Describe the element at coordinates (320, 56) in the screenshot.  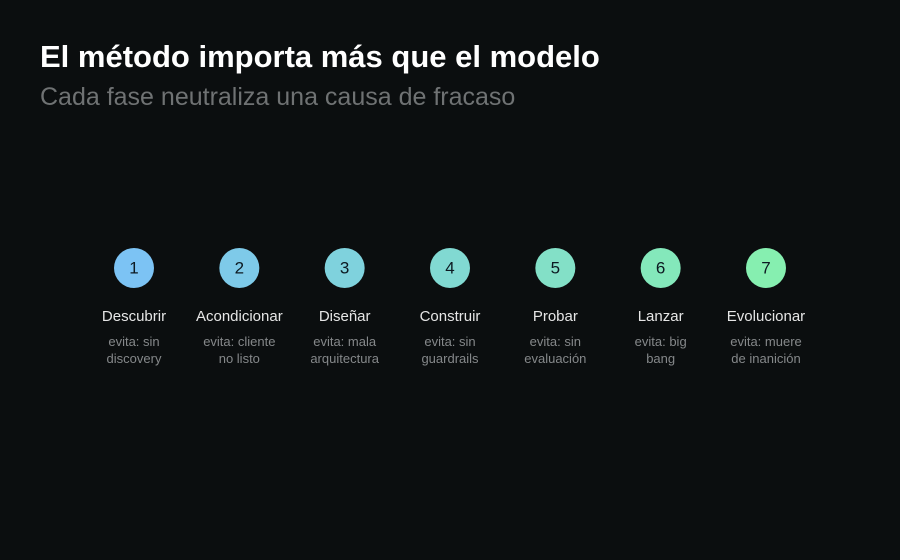
I see `title: El método importa más que el modelo` at that location.